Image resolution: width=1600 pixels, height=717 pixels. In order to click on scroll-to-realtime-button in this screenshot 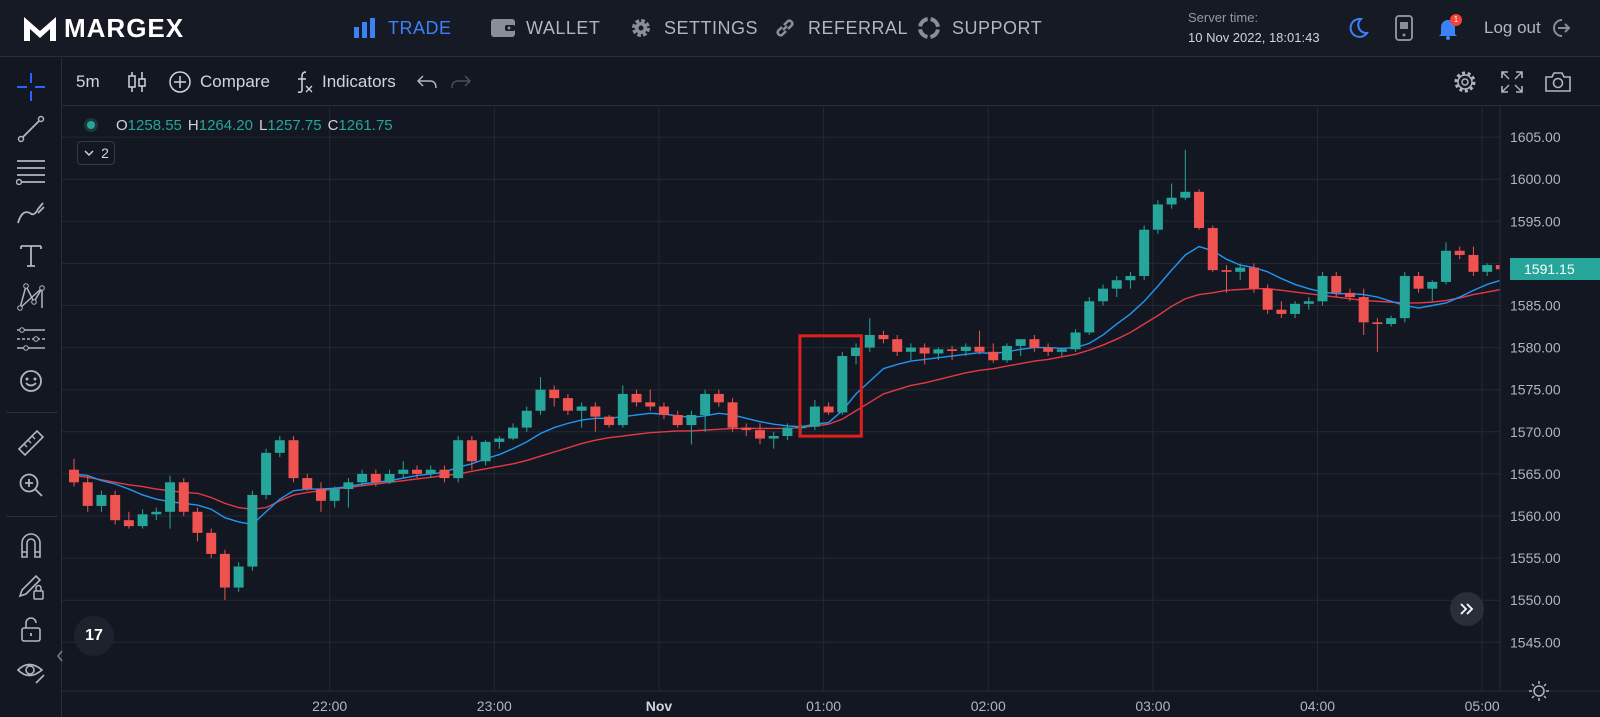, I will do `click(1467, 609)`.